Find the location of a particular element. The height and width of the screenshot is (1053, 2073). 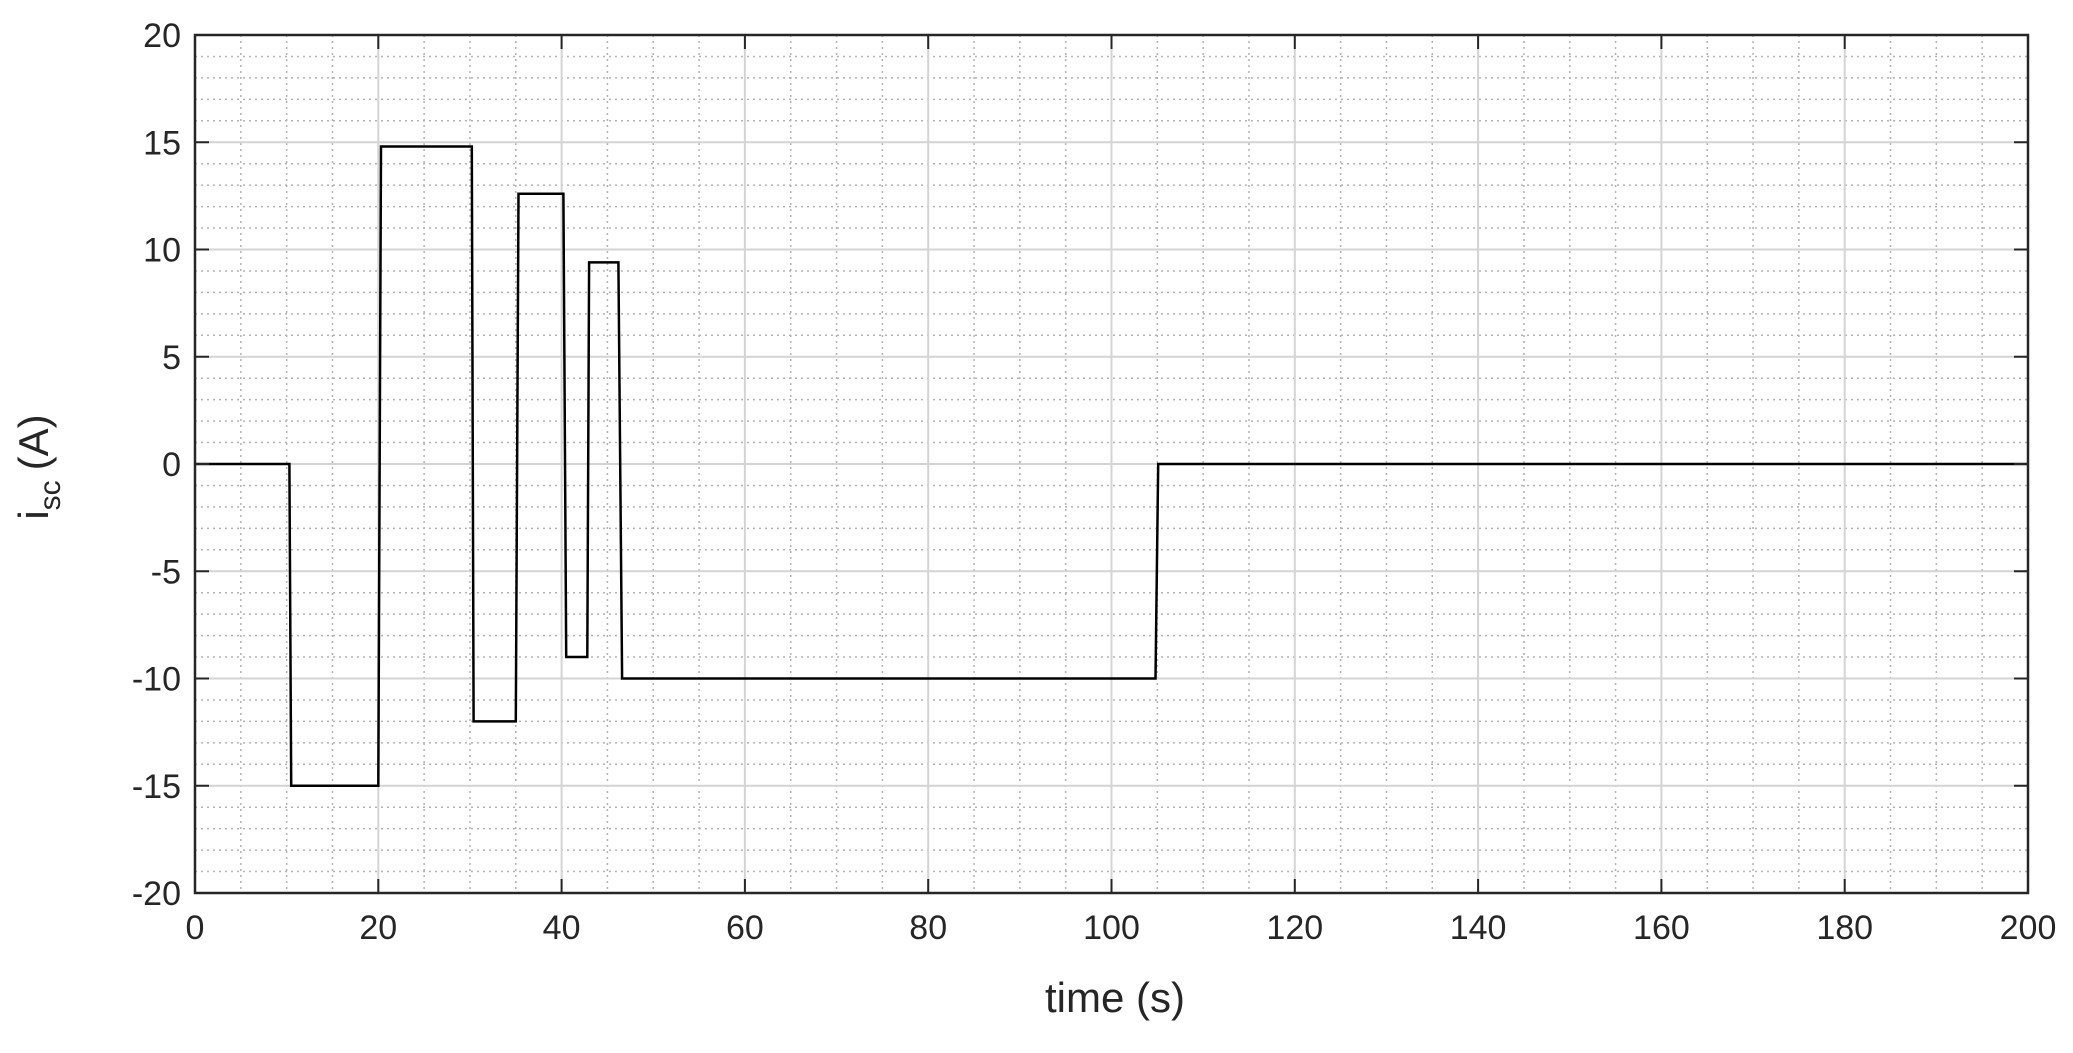

x-tick-label: 140 is located at coordinates (1478, 928).